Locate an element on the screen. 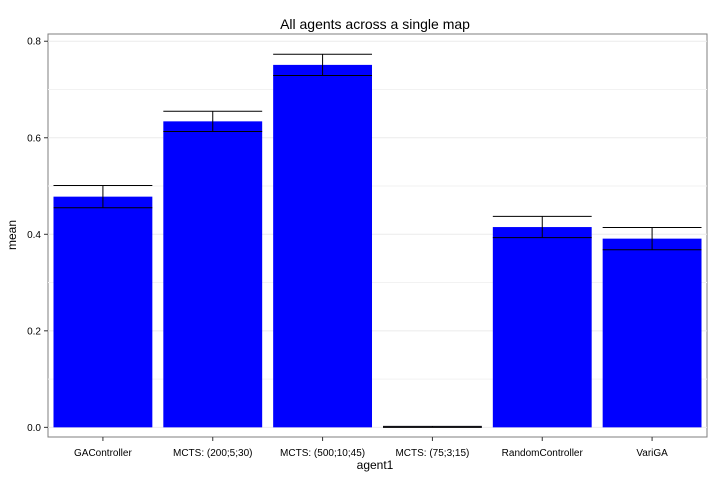  x-tick-label: MCTS: (200;5;30) is located at coordinates (212, 453).